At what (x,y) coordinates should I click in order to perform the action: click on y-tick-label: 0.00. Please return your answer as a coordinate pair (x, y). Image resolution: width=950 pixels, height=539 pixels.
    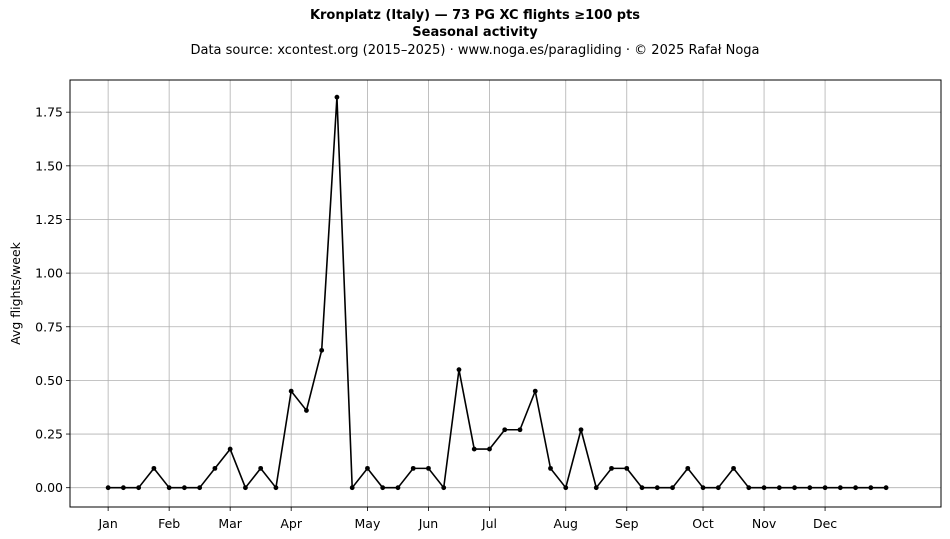
    Looking at the image, I should click on (49, 487).